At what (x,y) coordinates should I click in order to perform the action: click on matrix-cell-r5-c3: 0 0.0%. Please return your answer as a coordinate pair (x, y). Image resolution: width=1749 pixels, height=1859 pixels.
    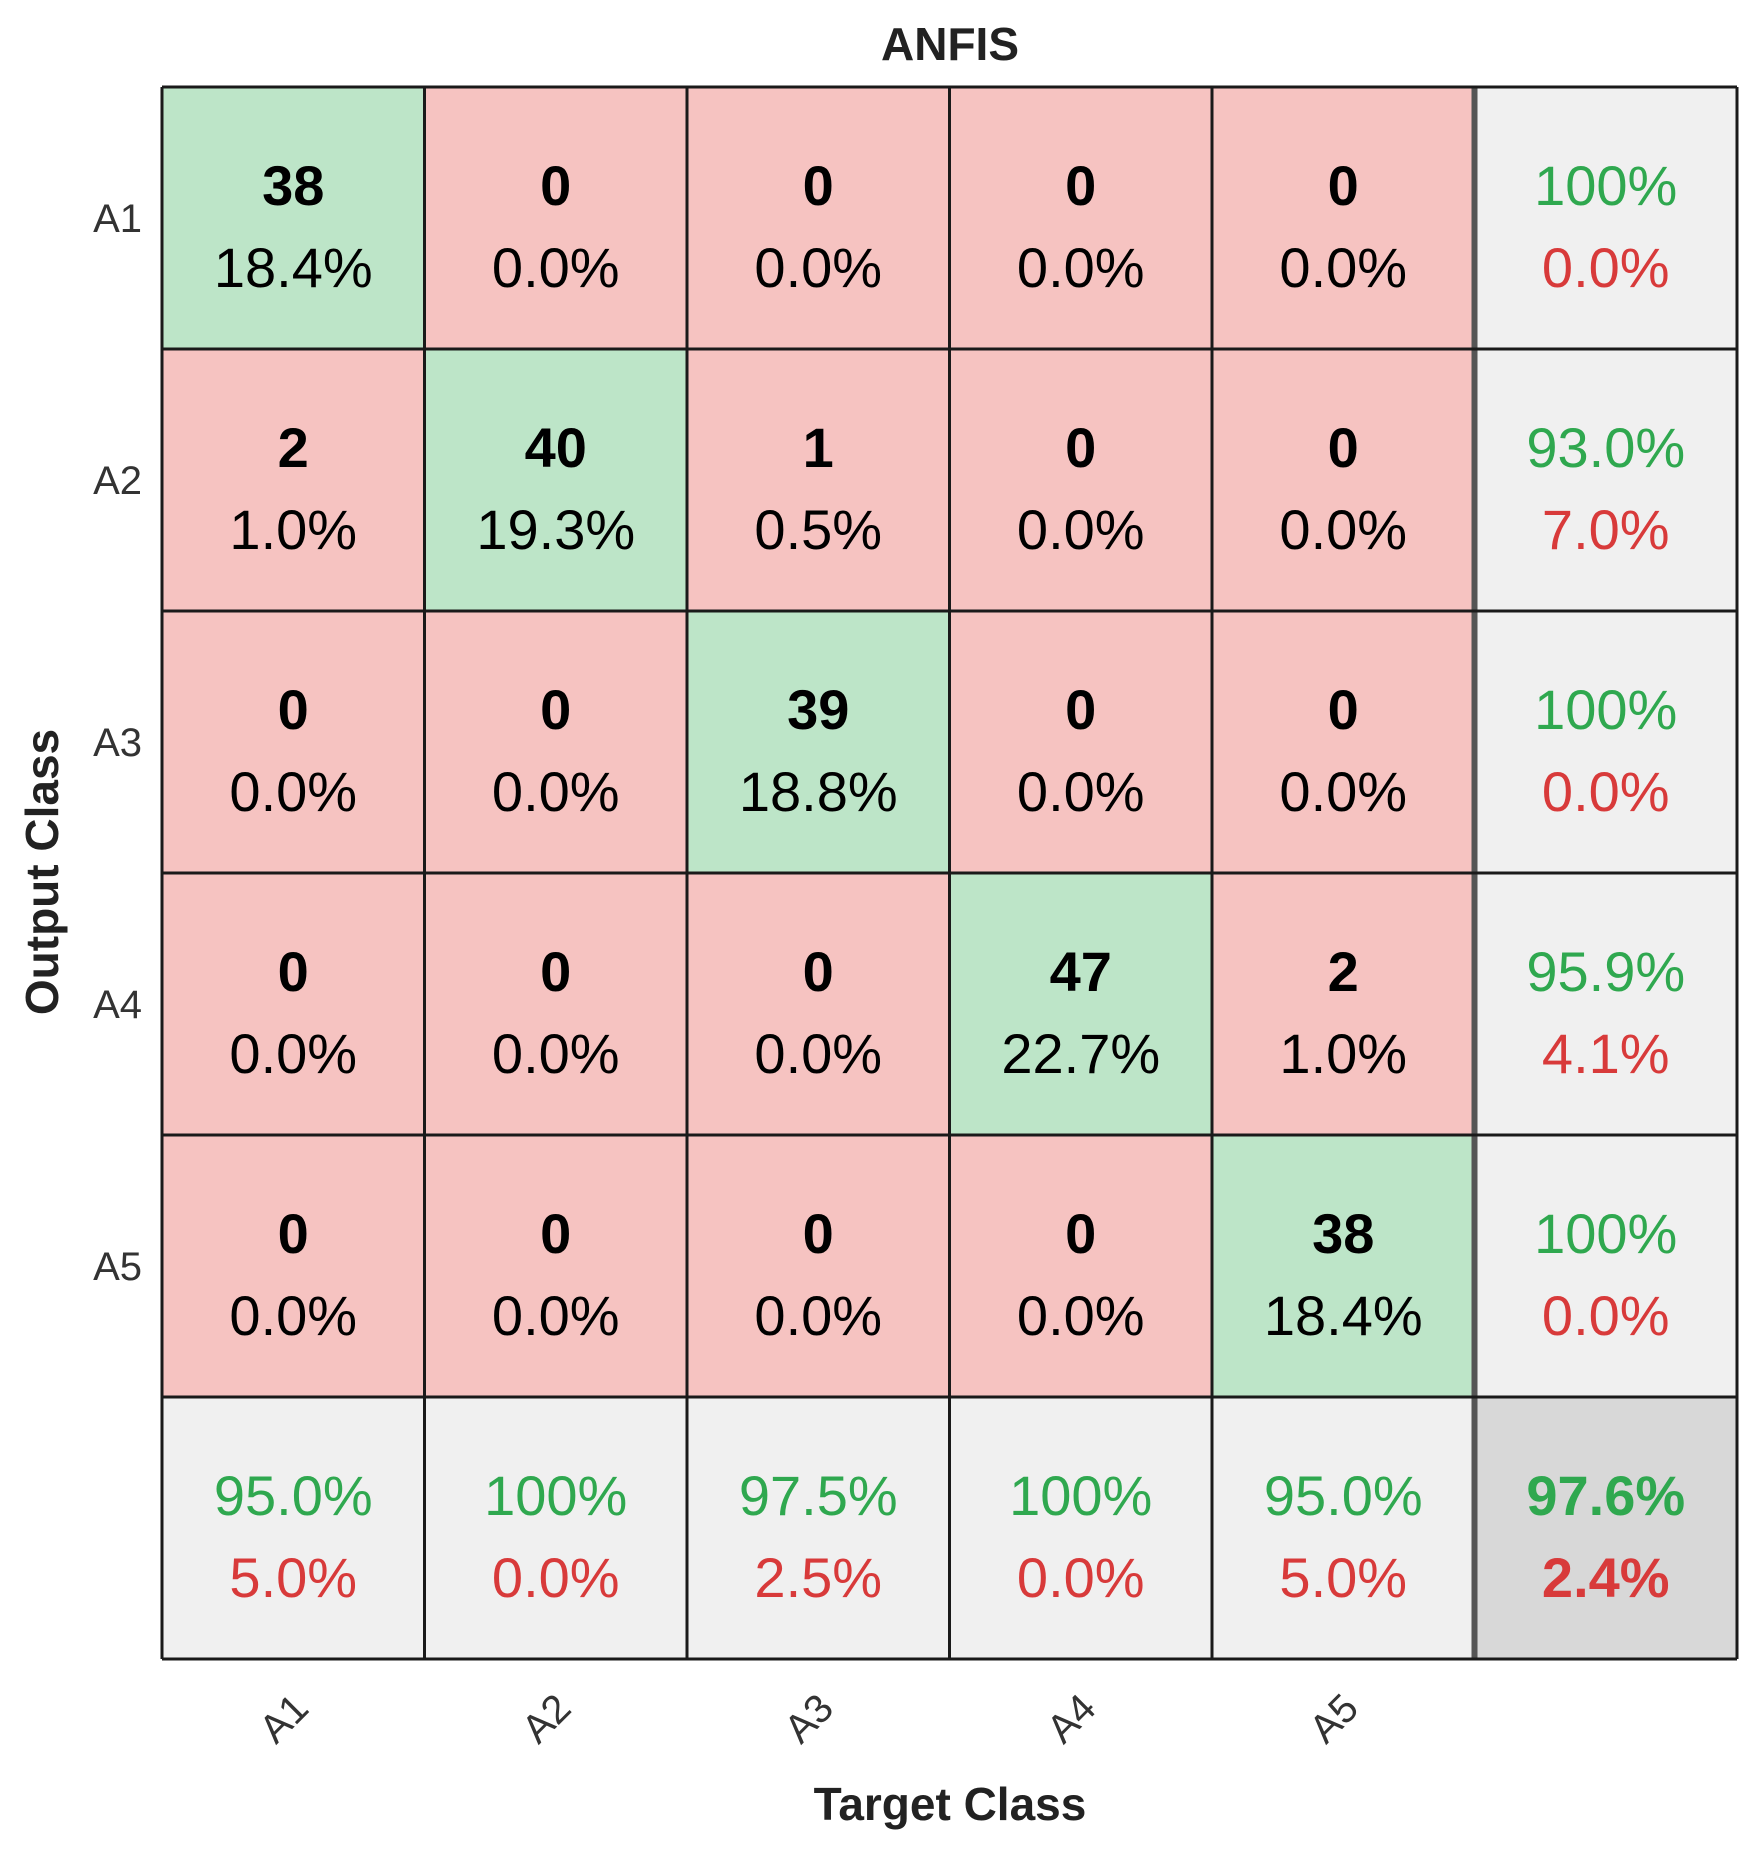
    Looking at the image, I should click on (818, 1266).